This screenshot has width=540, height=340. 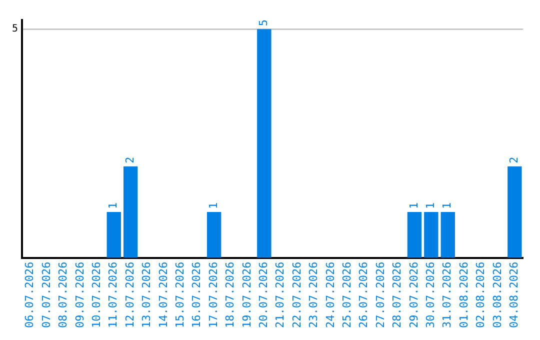 I want to click on x-tick-label: 11.07.2026, so click(x=113, y=295).